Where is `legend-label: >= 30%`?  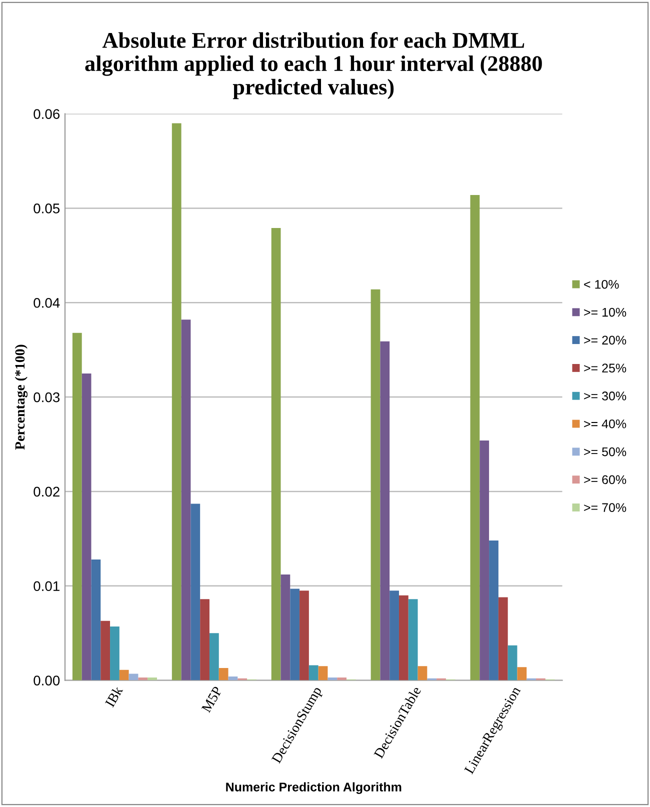 legend-label: >= 30% is located at coordinates (605, 396).